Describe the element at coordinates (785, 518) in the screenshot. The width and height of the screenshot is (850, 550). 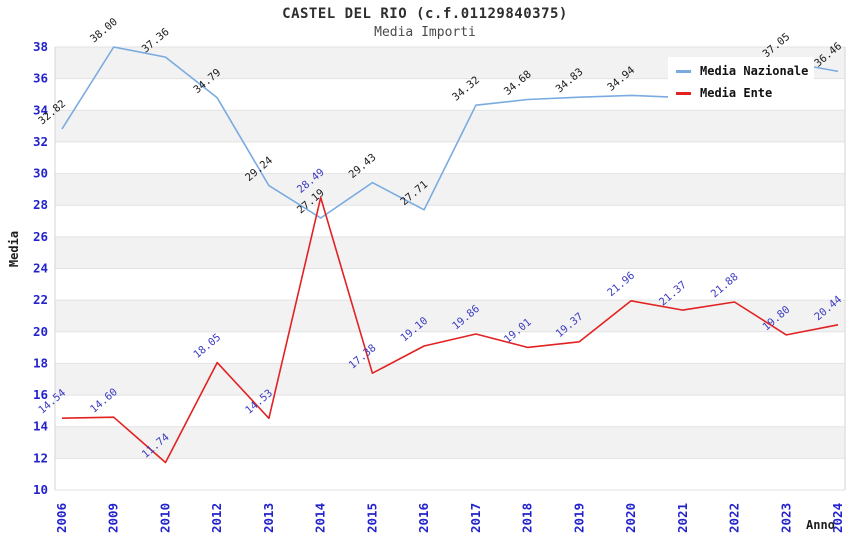
I see `x-tick-label: 2023` at that location.